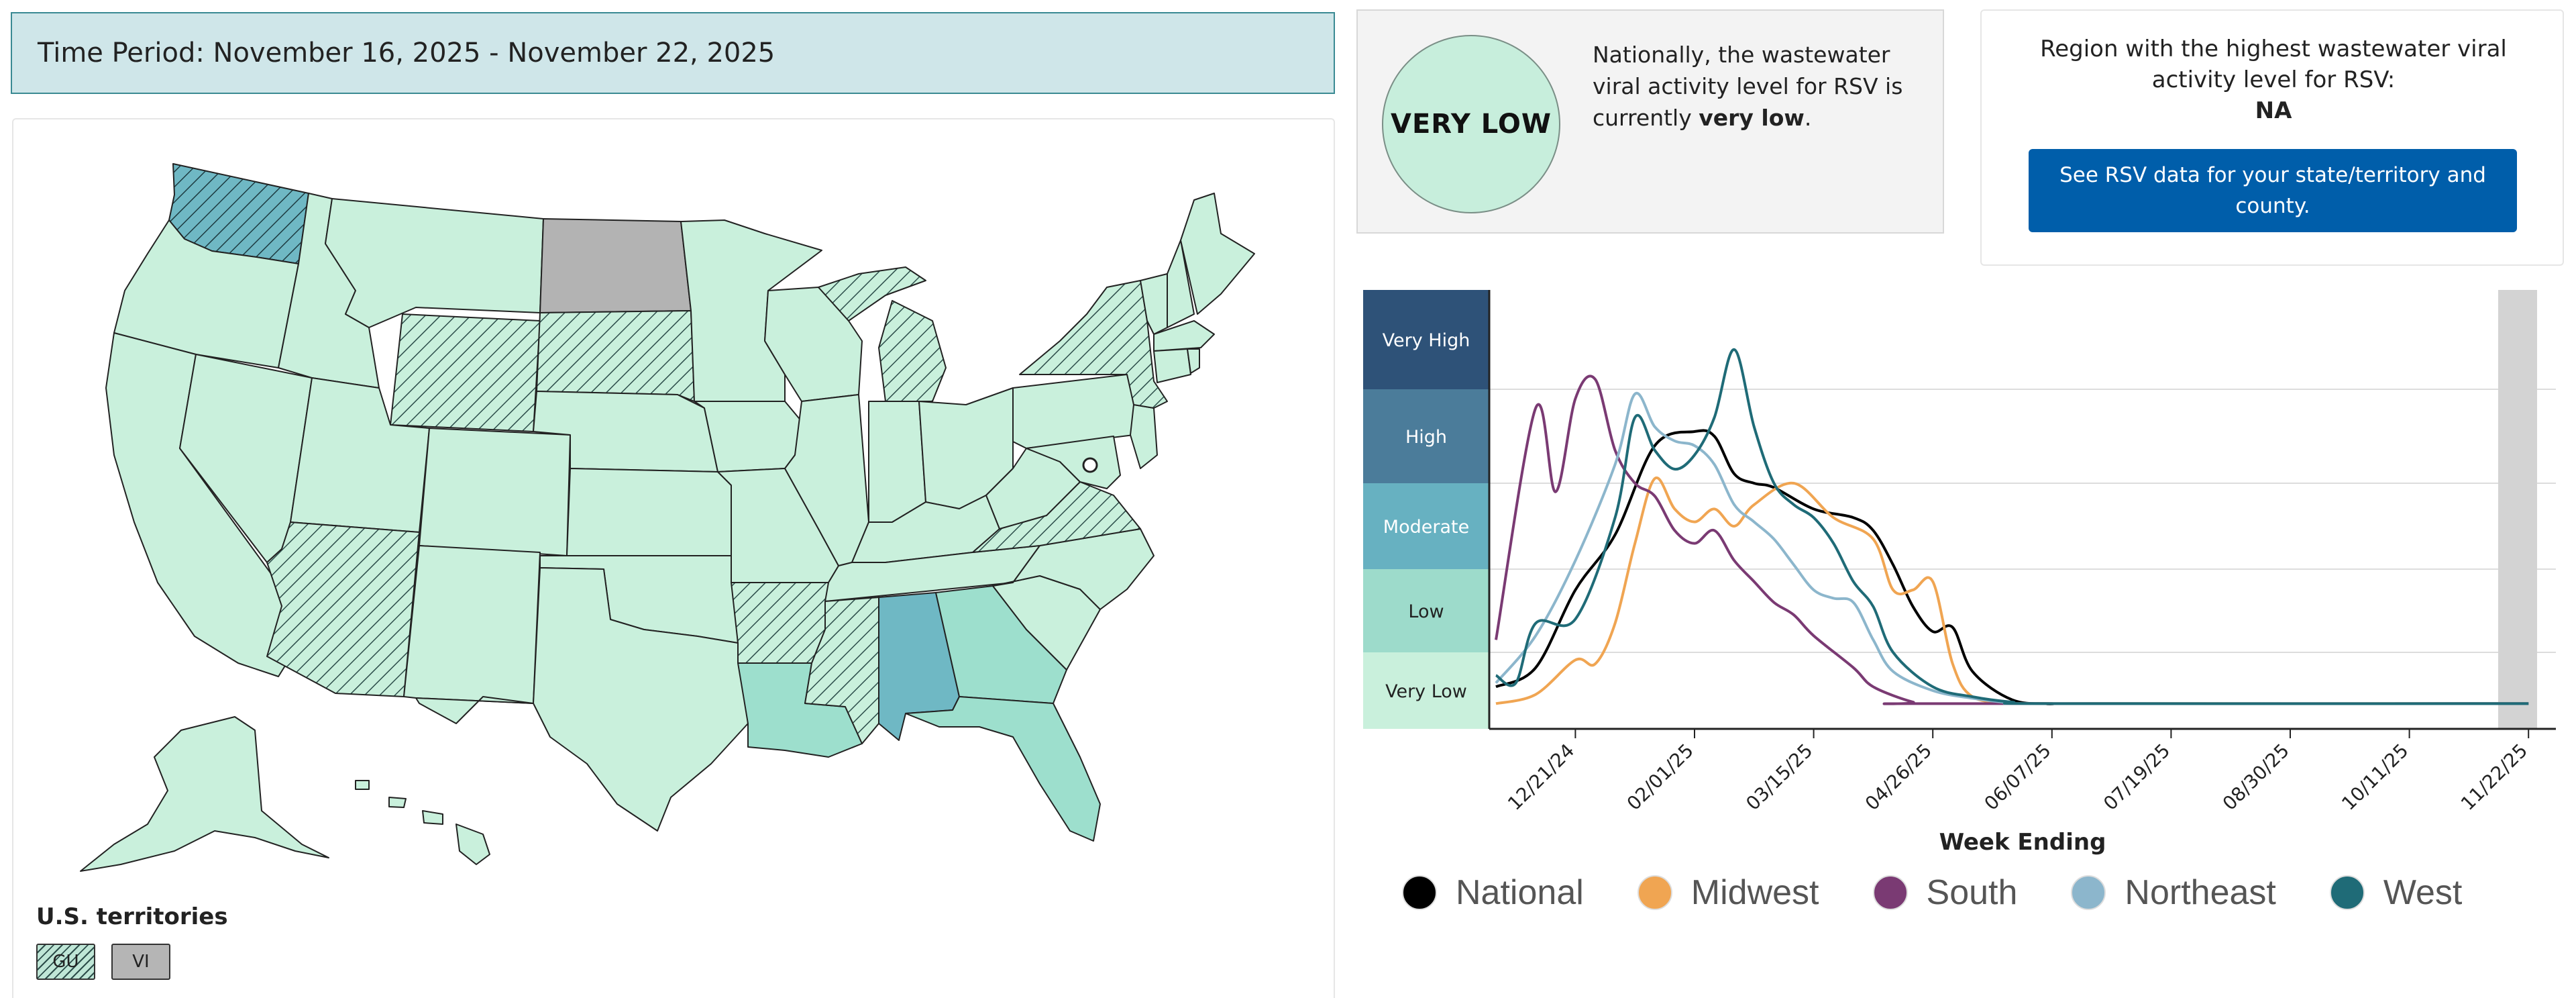 This screenshot has height=998, width=2576. I want to click on us-territories: U.S. territories GU VI, so click(132, 941).